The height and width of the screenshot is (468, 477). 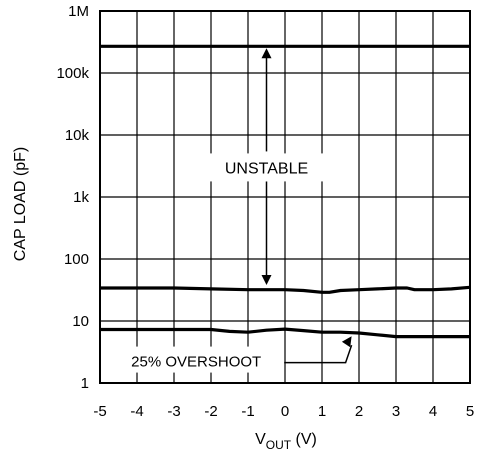 What do you see at coordinates (322, 411) in the screenshot?
I see `x-tick-label: 1` at bounding box center [322, 411].